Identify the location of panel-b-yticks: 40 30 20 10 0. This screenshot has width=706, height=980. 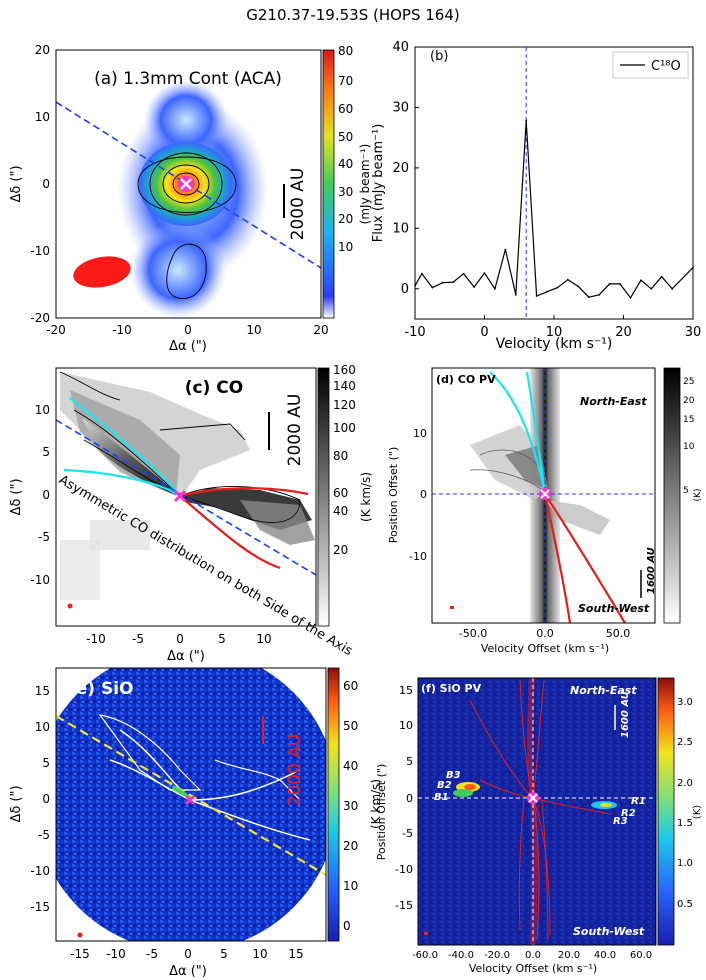
(405, 168).